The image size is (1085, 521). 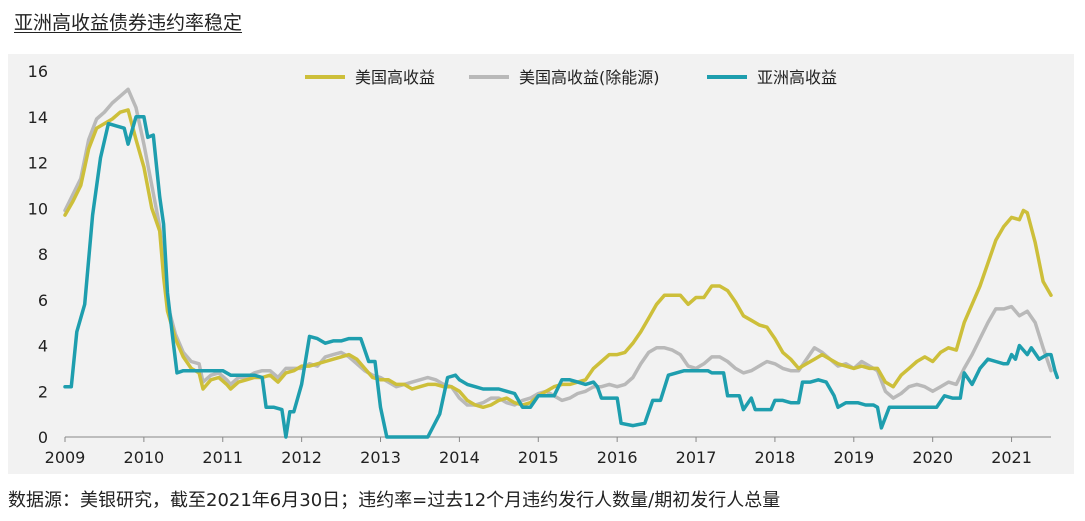 I want to click on x-tick-label: 2019, so click(x=853, y=457).